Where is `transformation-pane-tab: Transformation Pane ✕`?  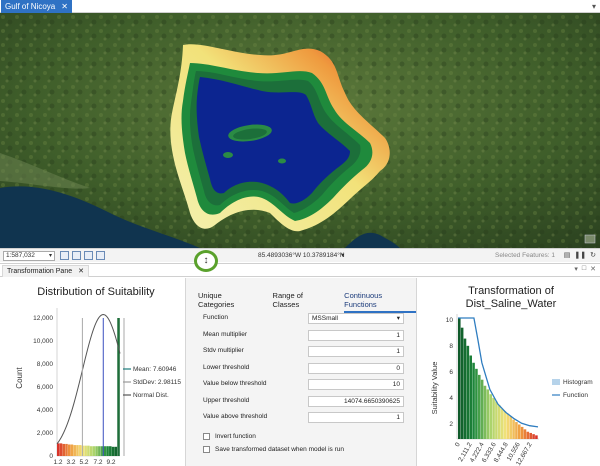
transformation-pane-tab: Transformation Pane ✕ is located at coordinates (45, 271).